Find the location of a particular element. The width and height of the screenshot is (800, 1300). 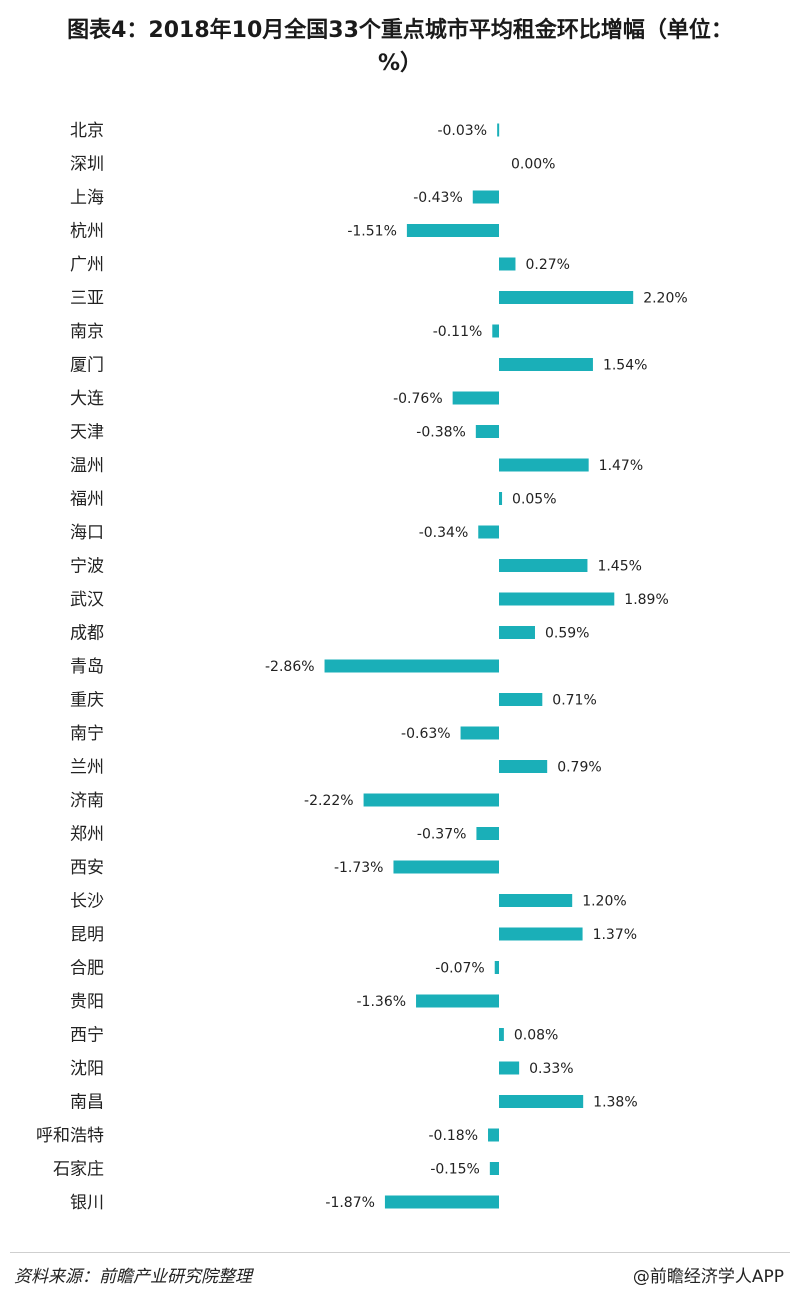

value-label: -0.03% is located at coordinates (462, 131).